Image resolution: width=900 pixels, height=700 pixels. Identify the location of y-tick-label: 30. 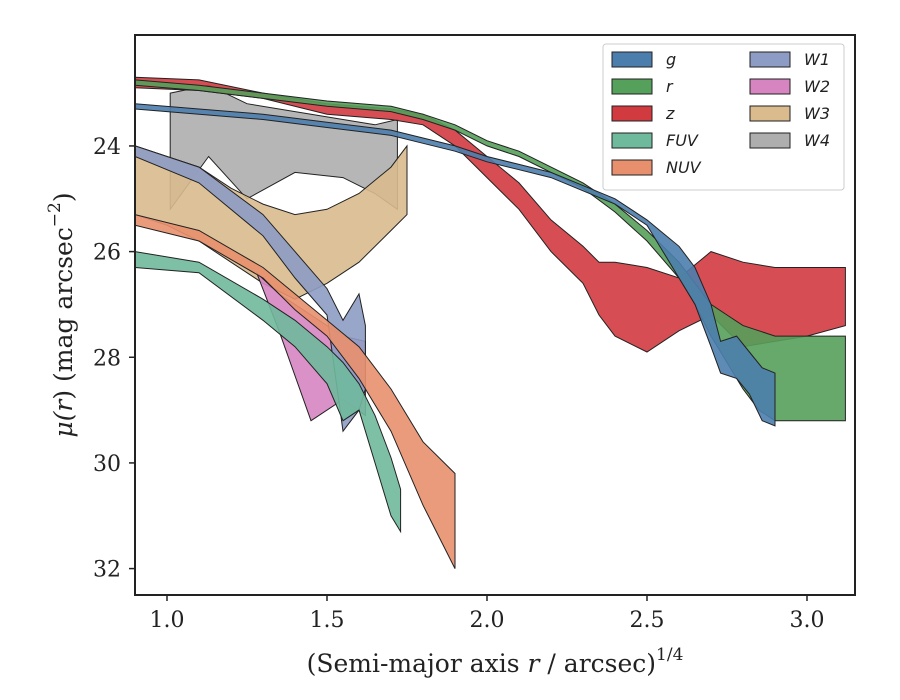
(107, 464).